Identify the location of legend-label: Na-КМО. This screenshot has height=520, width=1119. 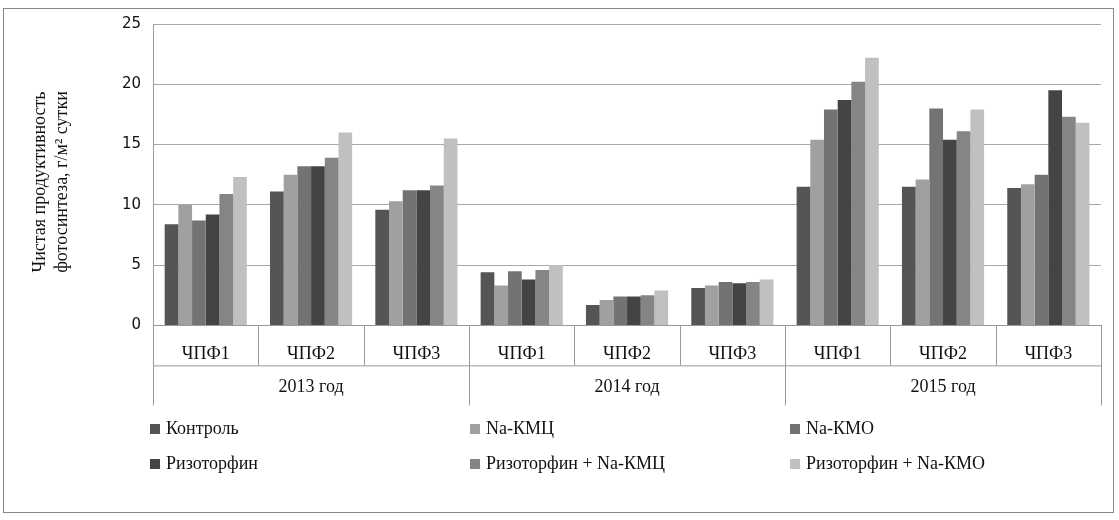
(840, 428).